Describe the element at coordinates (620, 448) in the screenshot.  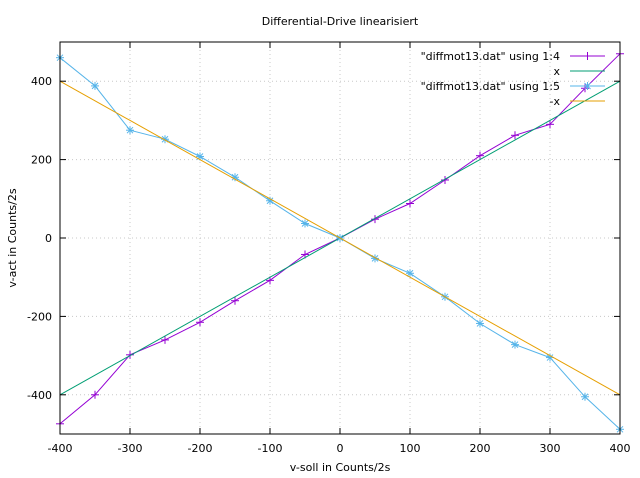
I see `x-tick-label: 400` at that location.